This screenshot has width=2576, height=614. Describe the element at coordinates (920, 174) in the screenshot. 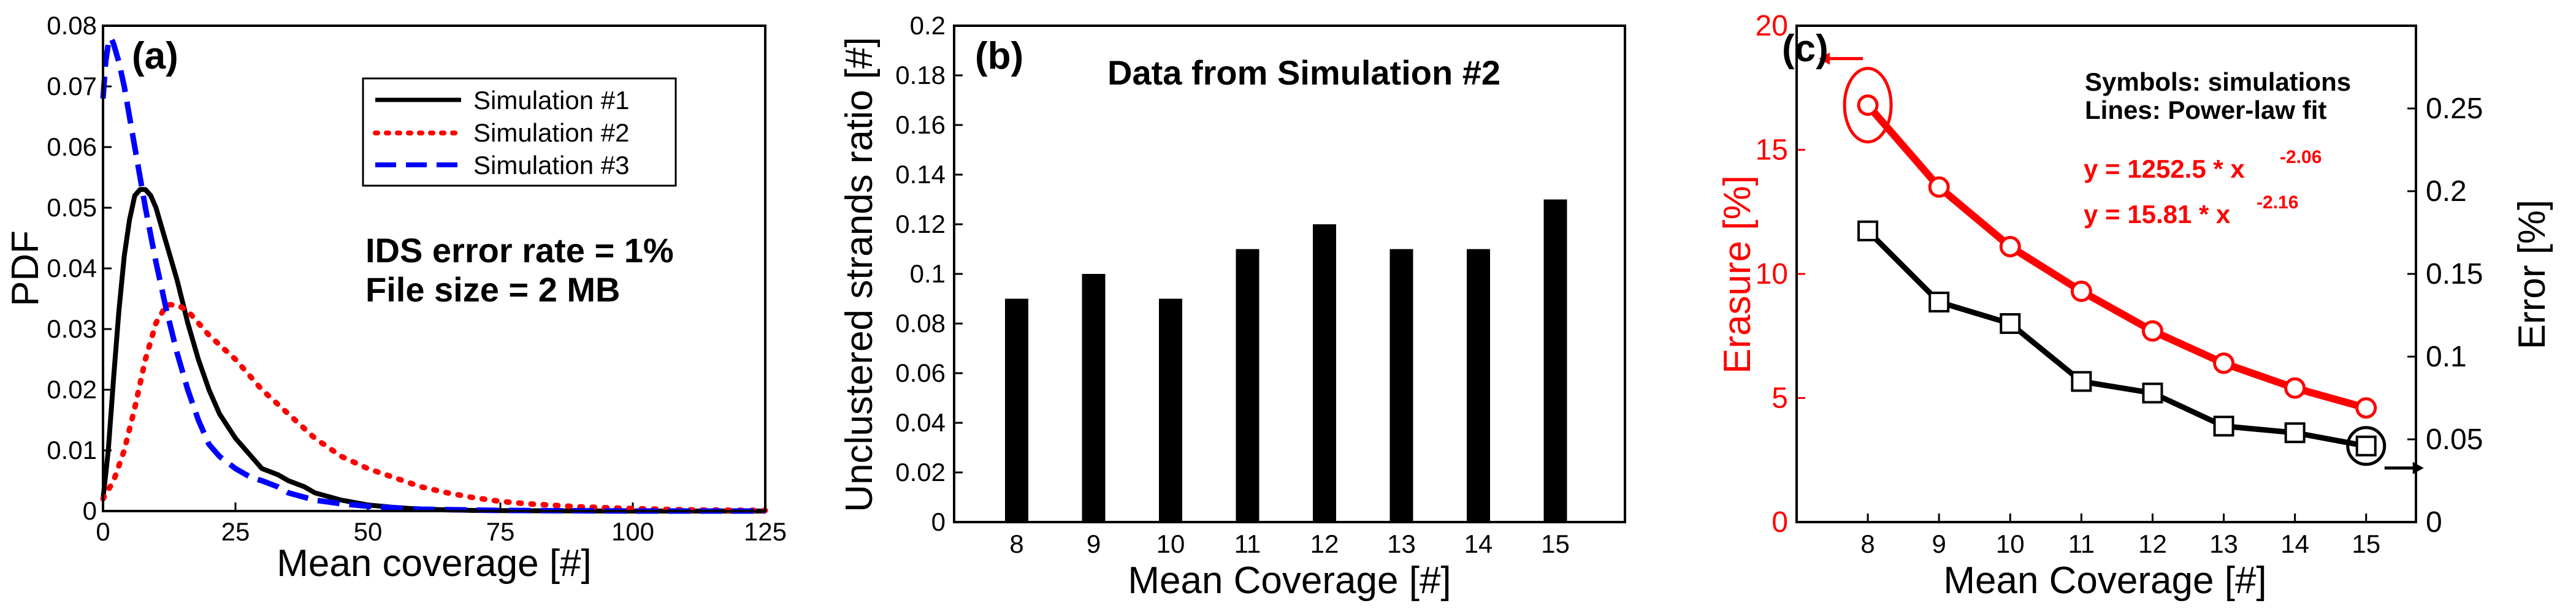

I see `y-tick-label: 0.14` at that location.